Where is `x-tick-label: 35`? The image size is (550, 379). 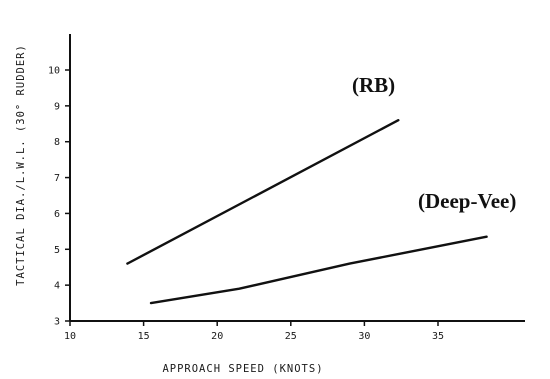 x-tick-label: 35 is located at coordinates (438, 336).